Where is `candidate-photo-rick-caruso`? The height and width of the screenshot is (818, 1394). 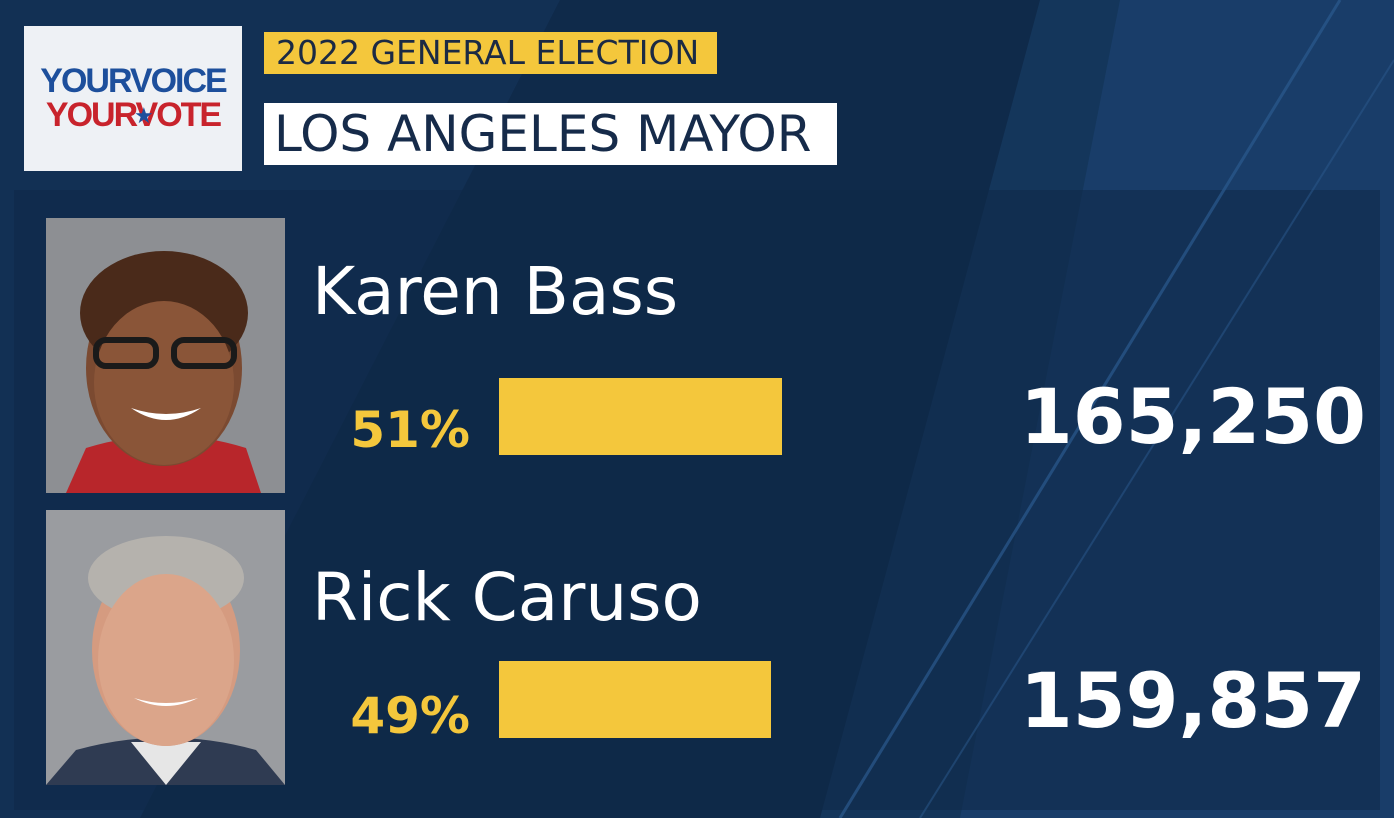 candidate-photo-rick-caruso is located at coordinates (165, 647).